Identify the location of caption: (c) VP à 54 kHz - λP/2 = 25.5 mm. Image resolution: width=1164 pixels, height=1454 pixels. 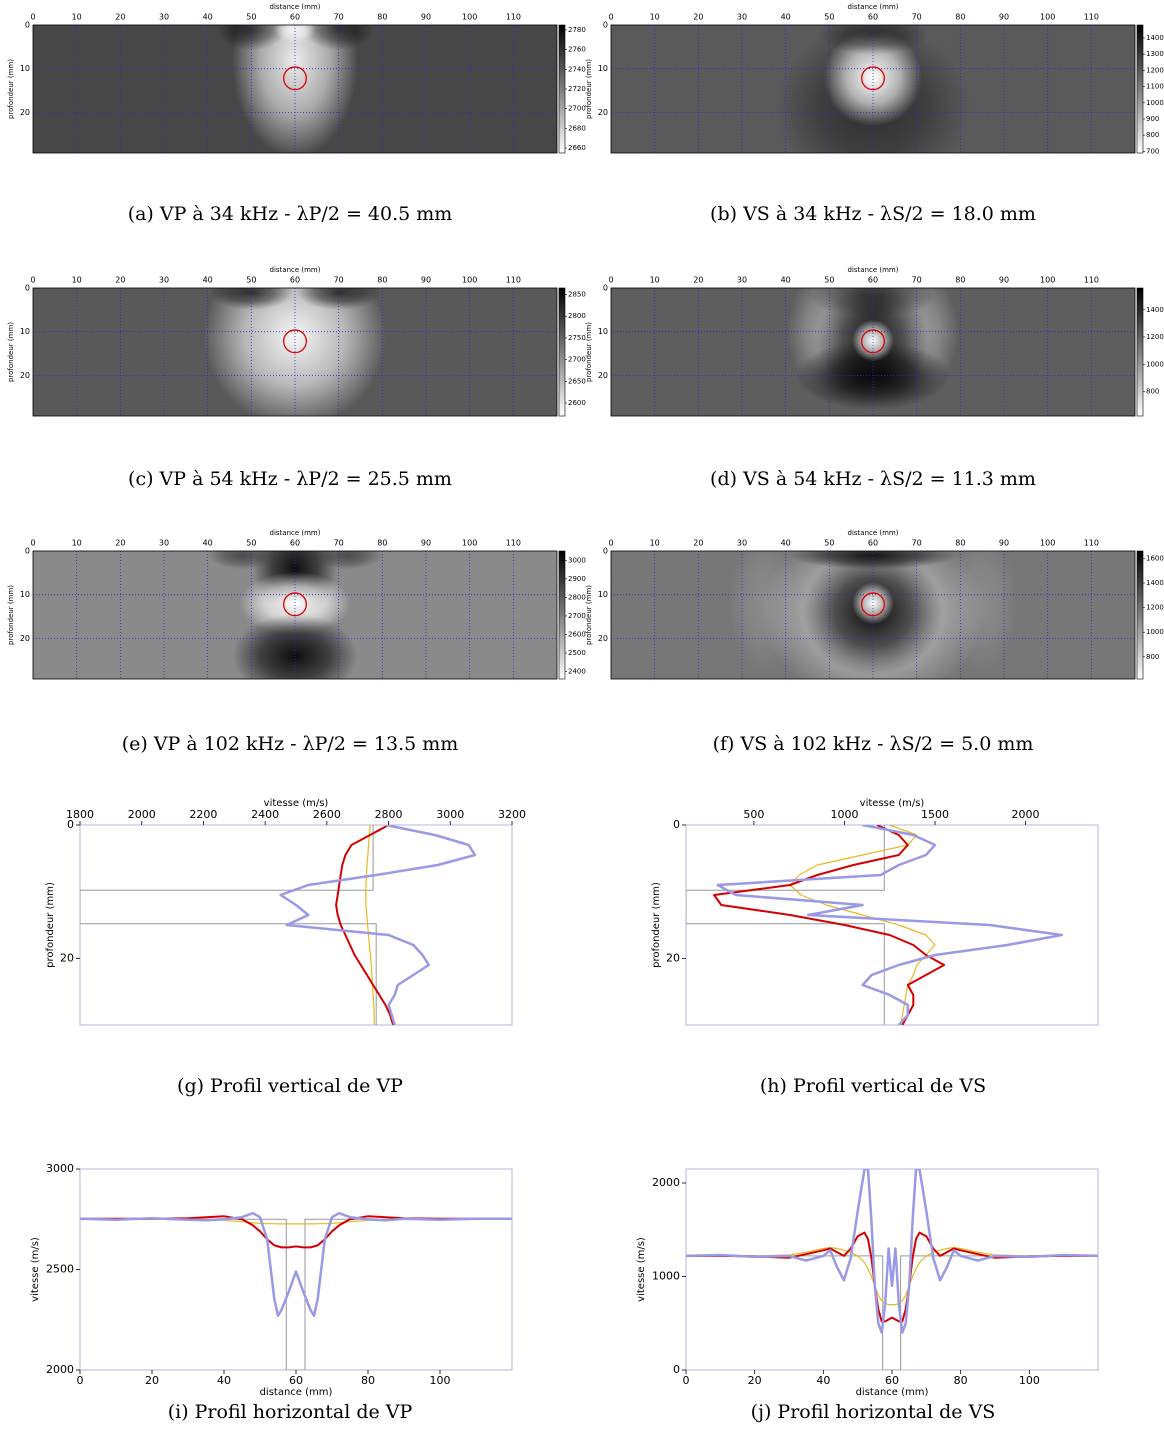
(290, 479).